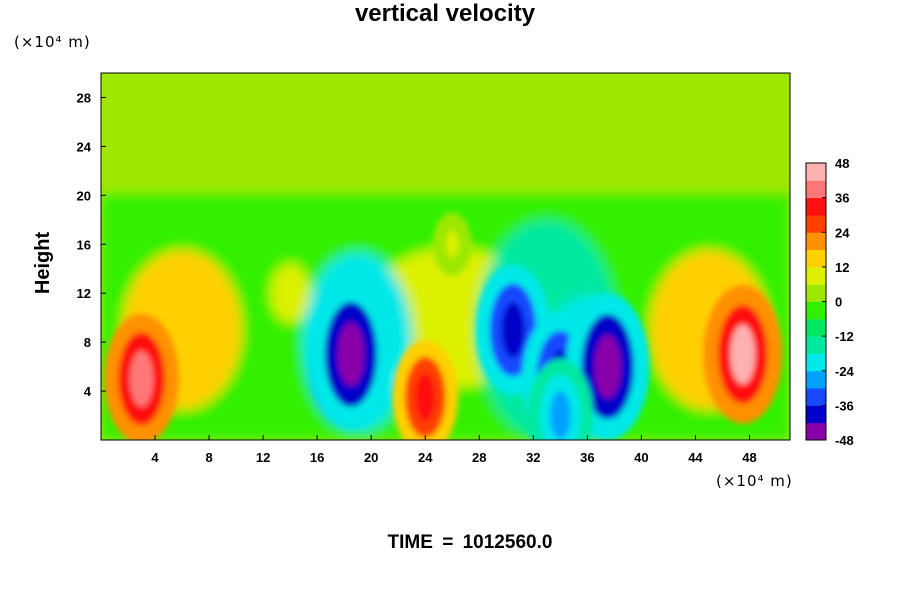  Describe the element at coordinates (749, 457) in the screenshot. I see `x-tick-label-11: 48` at that location.